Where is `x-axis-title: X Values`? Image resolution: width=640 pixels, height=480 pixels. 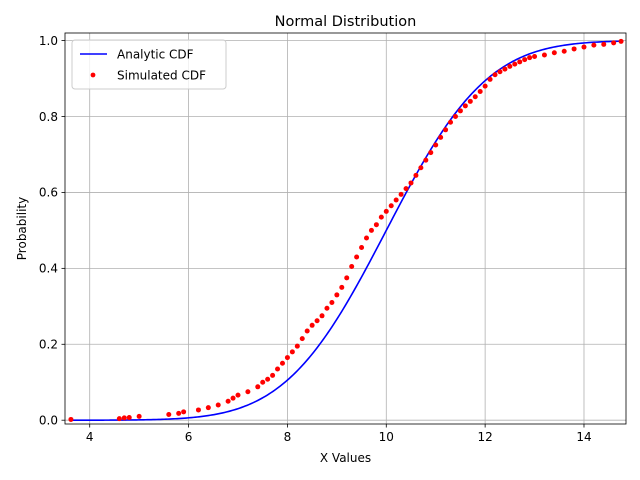 x-axis-title: X Values is located at coordinates (345, 458).